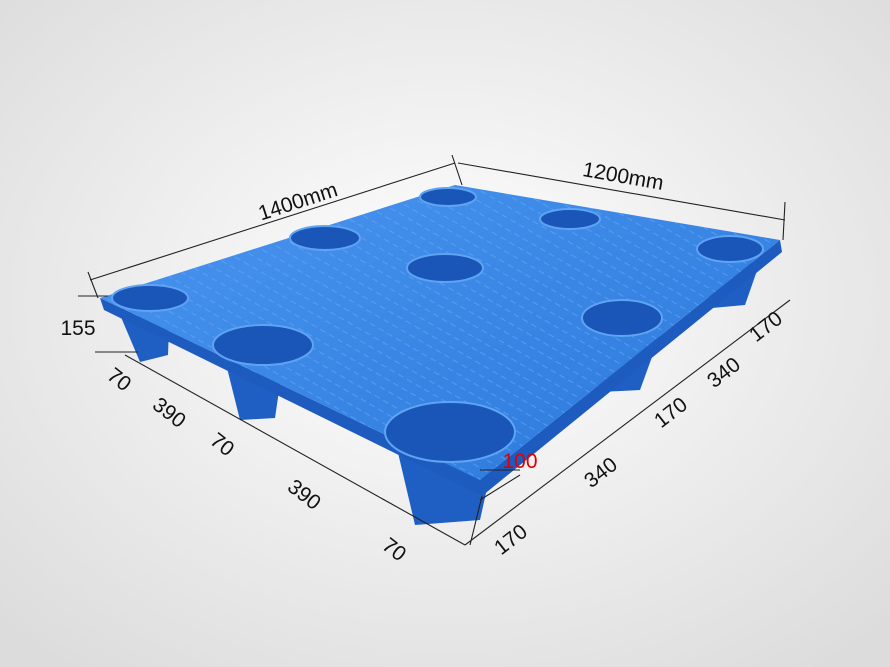  I want to click on height-label: 155, so click(77, 328).